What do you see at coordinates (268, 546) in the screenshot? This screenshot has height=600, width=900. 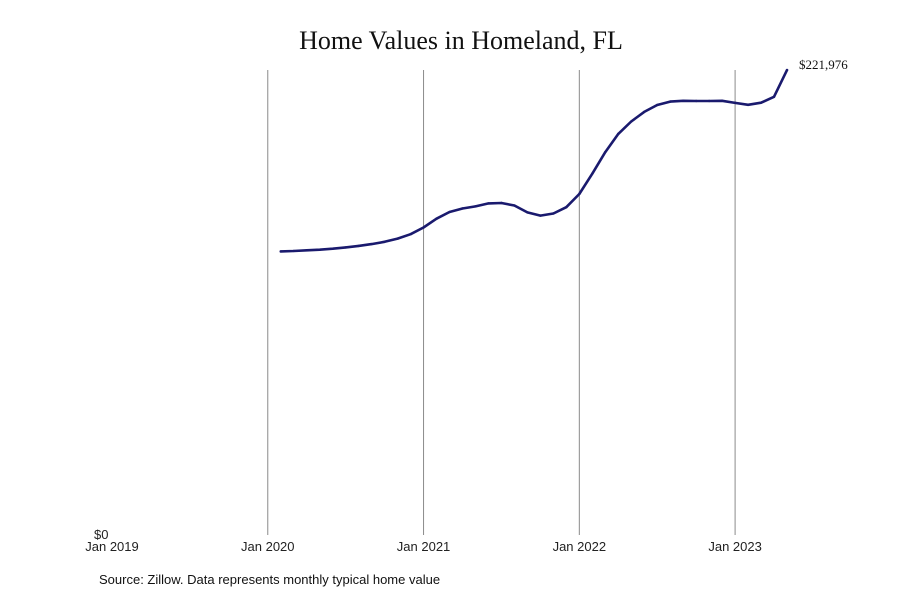 I see `x-tick-label: Jan 2020` at bounding box center [268, 546].